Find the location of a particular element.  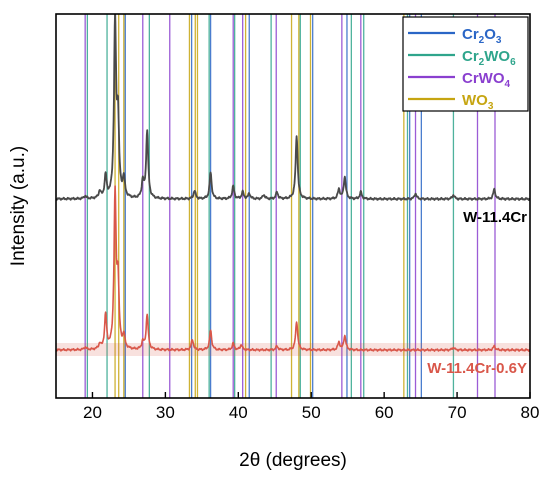

x-tick-label: 70 is located at coordinates (457, 412).